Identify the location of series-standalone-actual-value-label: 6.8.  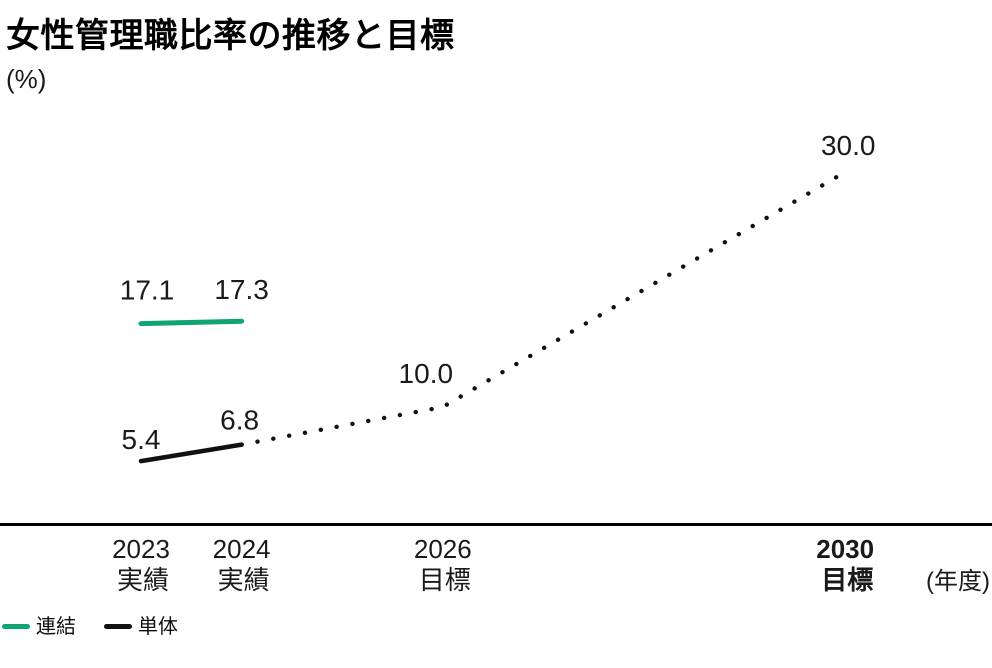
(239, 420).